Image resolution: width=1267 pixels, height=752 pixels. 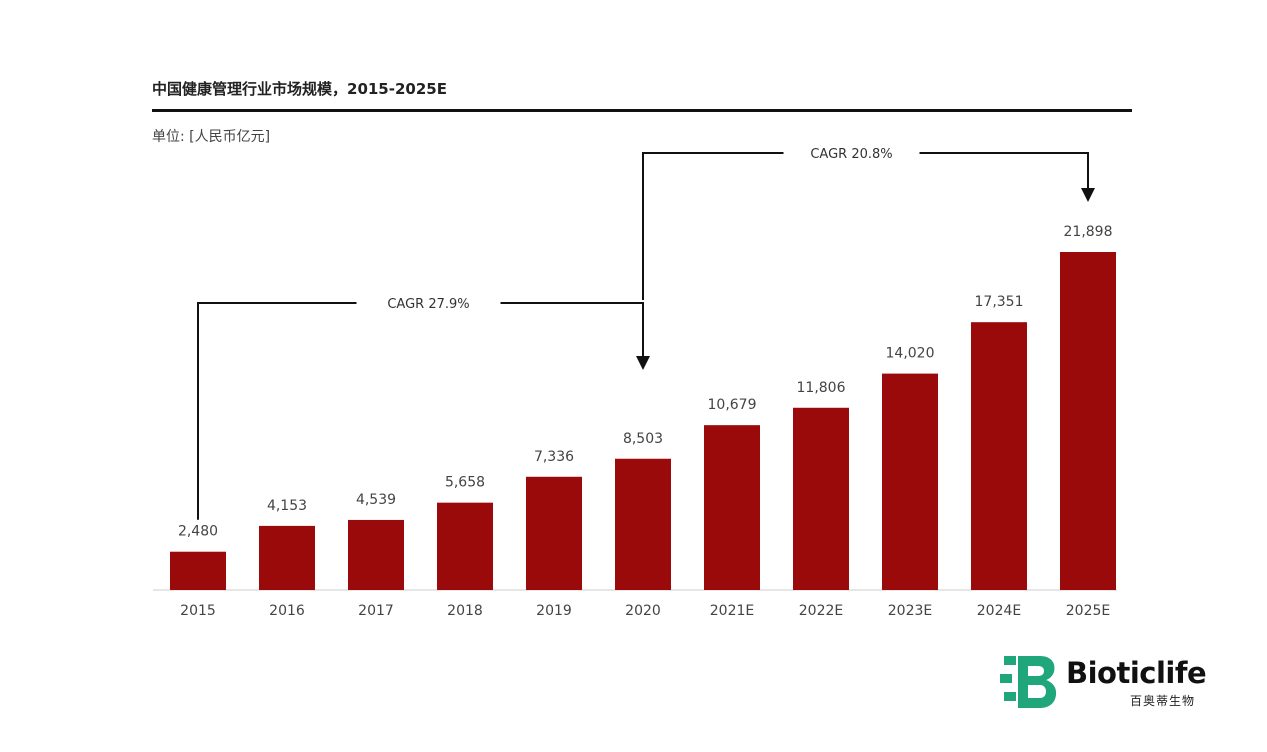 I want to click on bioticlife-logo-icon, so click(x=1028, y=682).